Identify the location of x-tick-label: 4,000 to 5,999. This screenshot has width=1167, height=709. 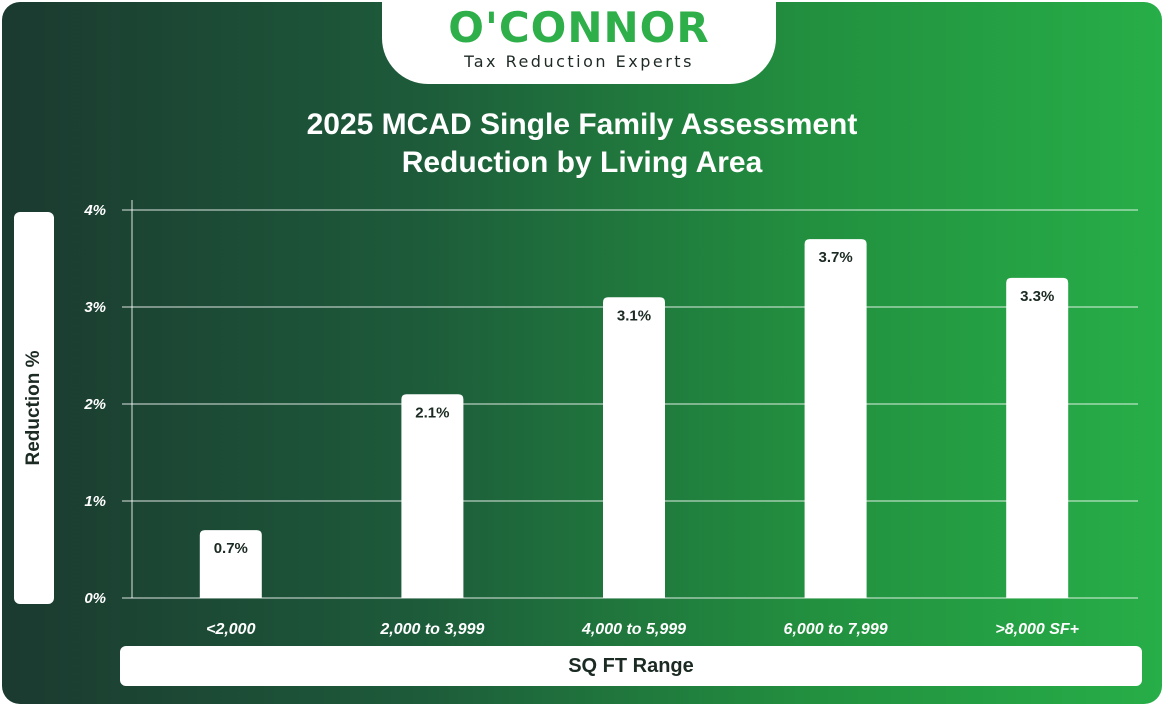
(633, 629).